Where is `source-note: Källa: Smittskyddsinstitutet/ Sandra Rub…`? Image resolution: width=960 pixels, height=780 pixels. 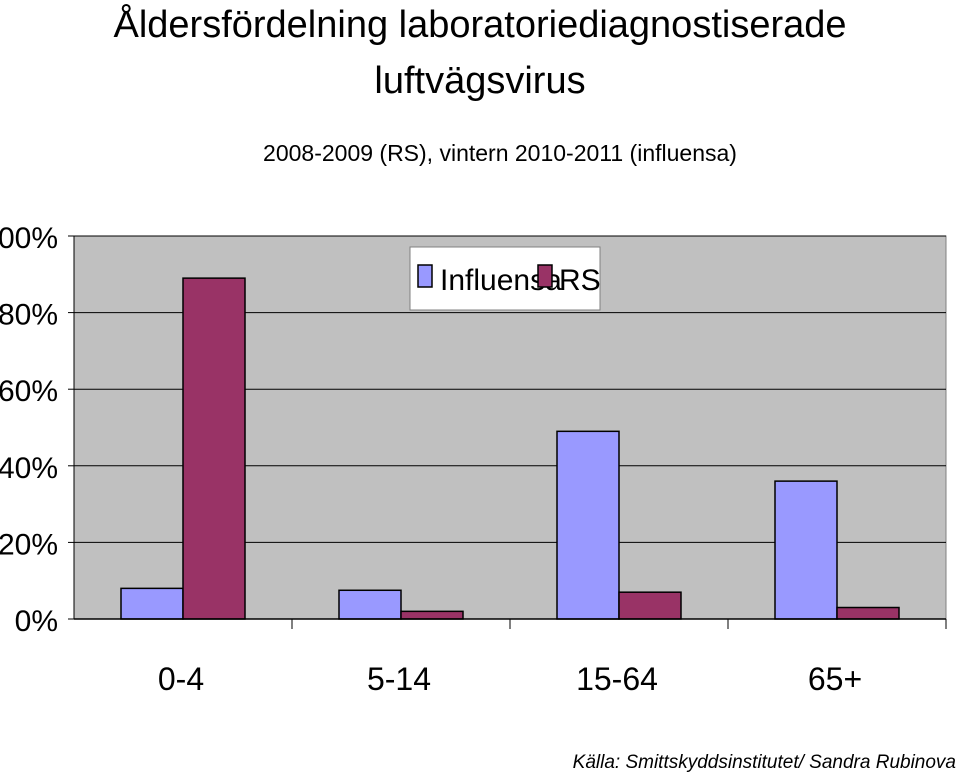 source-note: Källa: Smittskyddsinstitutet/ Sandra Rub… is located at coordinates (764, 762).